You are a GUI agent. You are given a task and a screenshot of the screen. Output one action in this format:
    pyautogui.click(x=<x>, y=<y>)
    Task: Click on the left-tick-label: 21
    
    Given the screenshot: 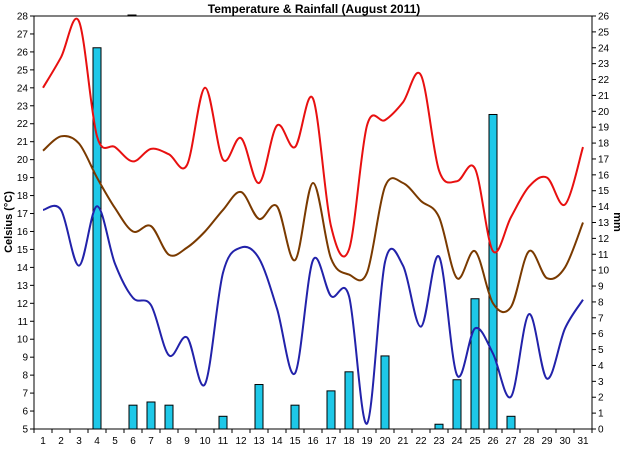 What is the action you would take?
    pyautogui.click(x=23, y=142)
    